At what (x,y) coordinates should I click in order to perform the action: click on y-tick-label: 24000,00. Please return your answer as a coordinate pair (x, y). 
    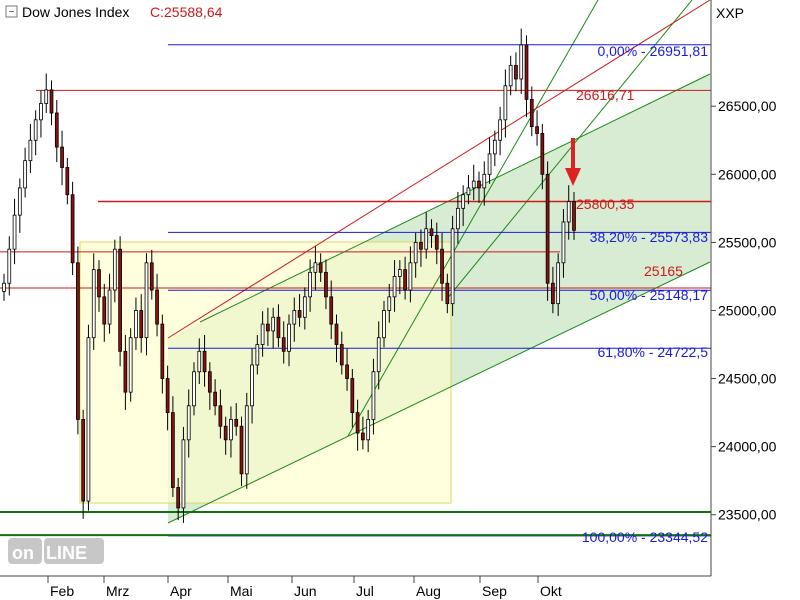
    Looking at the image, I should click on (747, 447).